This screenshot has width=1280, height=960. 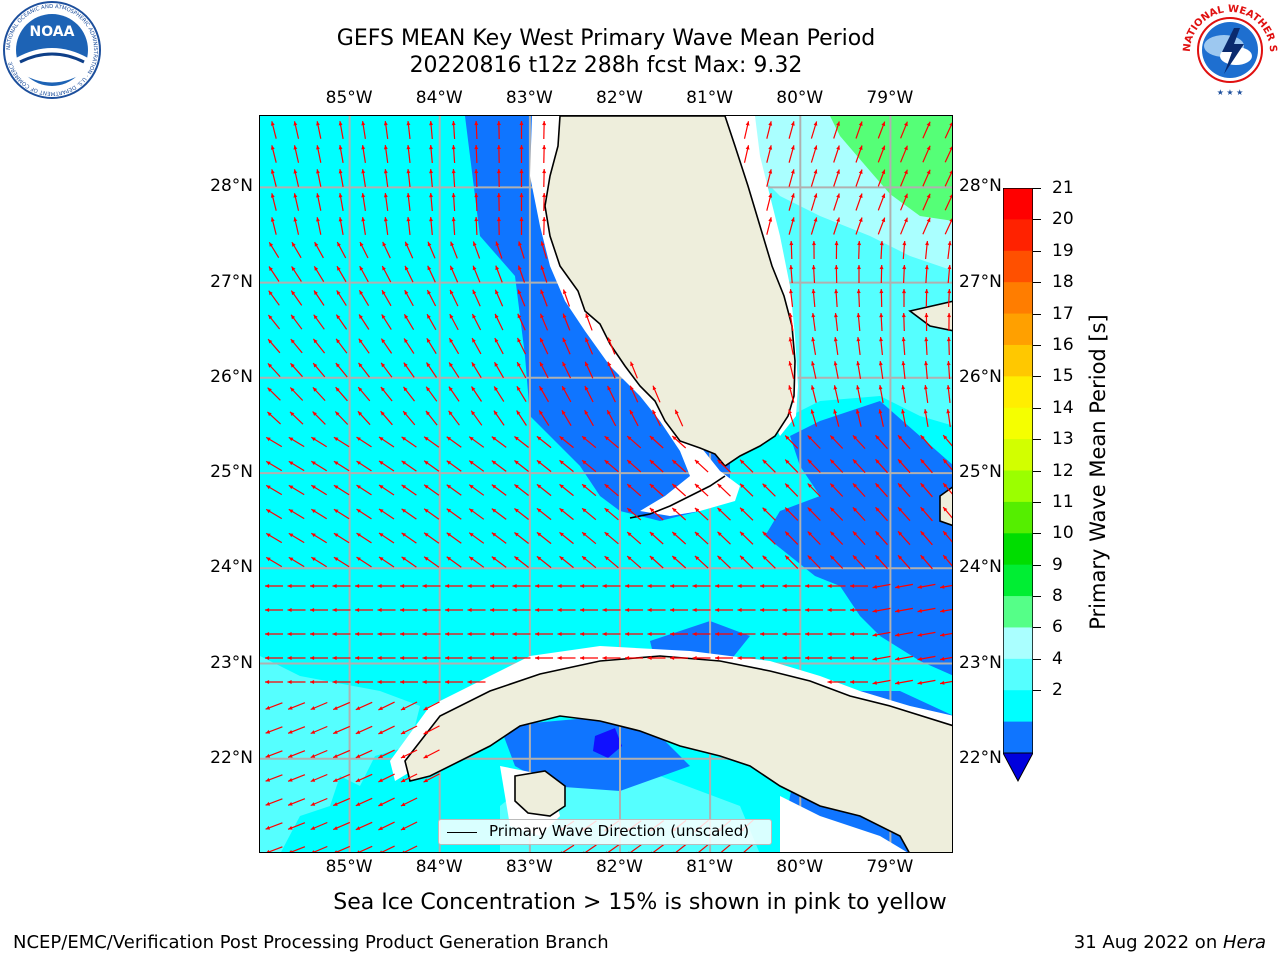 What do you see at coordinates (1170, 942) in the screenshot?
I see `footer-date: 31 Aug 2022 on Hera` at bounding box center [1170, 942].